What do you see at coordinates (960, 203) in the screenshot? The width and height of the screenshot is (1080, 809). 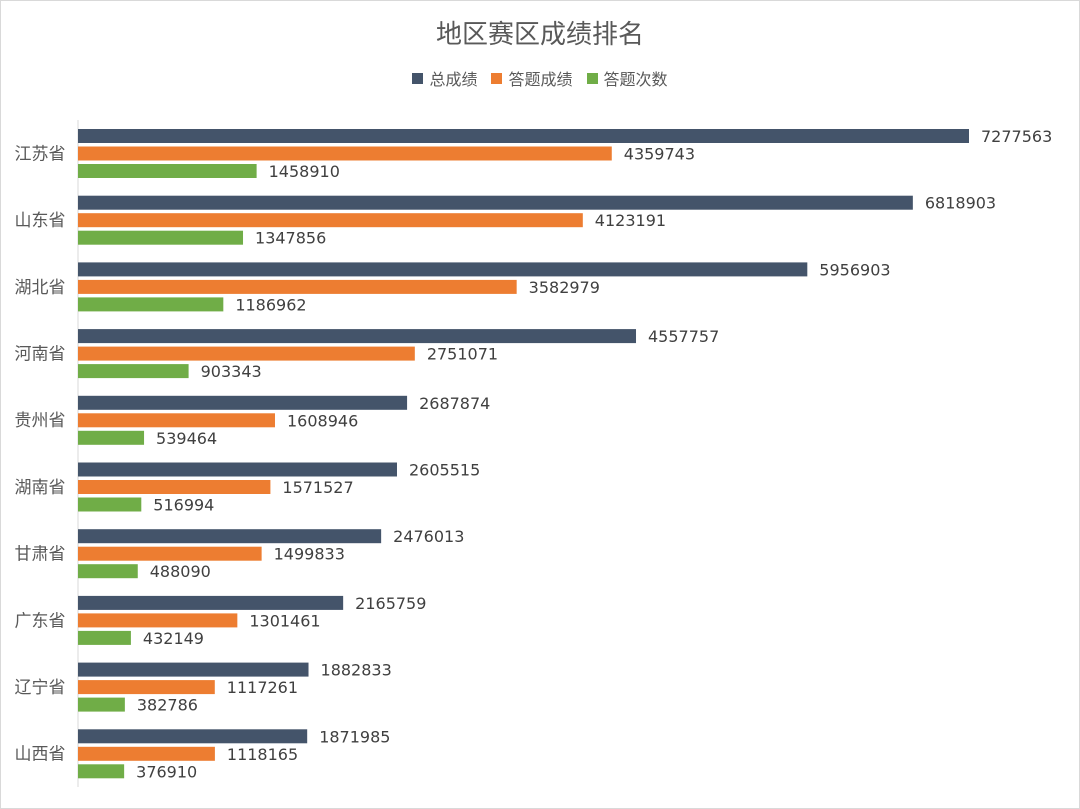 I see `data-label-total-1: 6818903` at bounding box center [960, 203].